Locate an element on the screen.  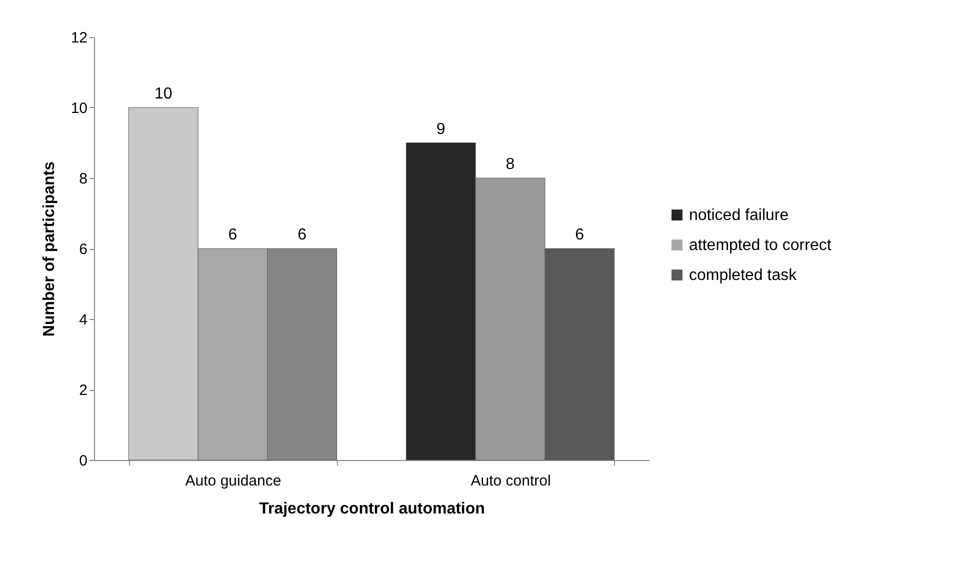
y-tick-label: 6 is located at coordinates (83, 249).